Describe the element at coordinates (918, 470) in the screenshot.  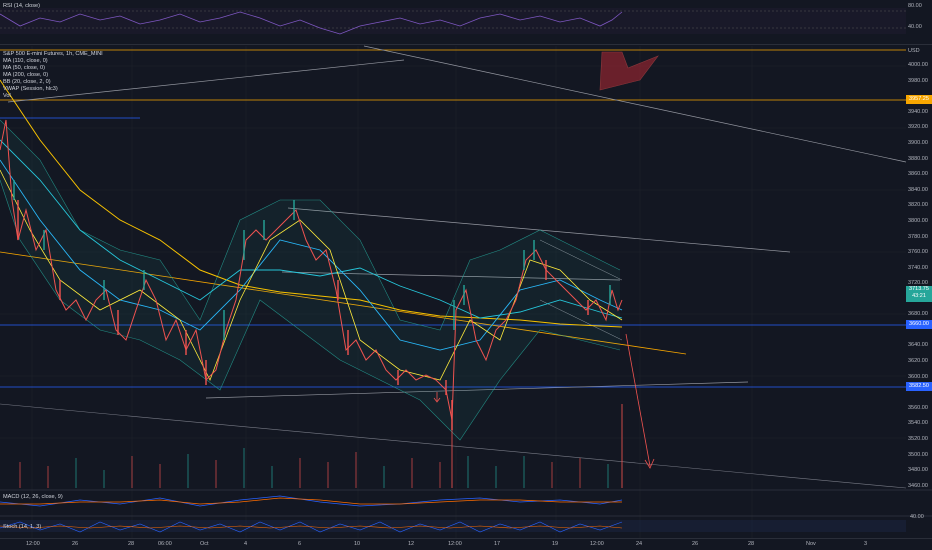
I see `price-tick: 3480.00` at that location.